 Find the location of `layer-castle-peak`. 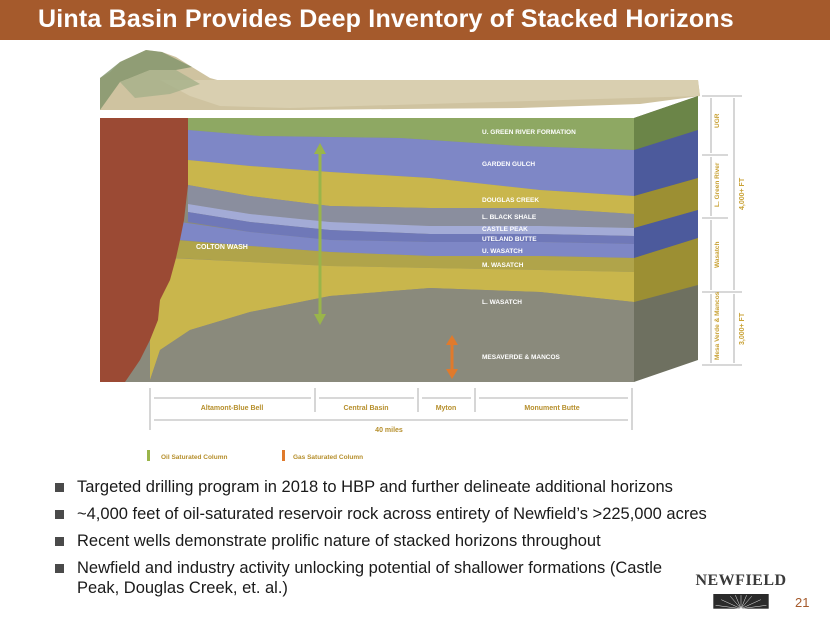

layer-castle-peak is located at coordinates (411, 220).